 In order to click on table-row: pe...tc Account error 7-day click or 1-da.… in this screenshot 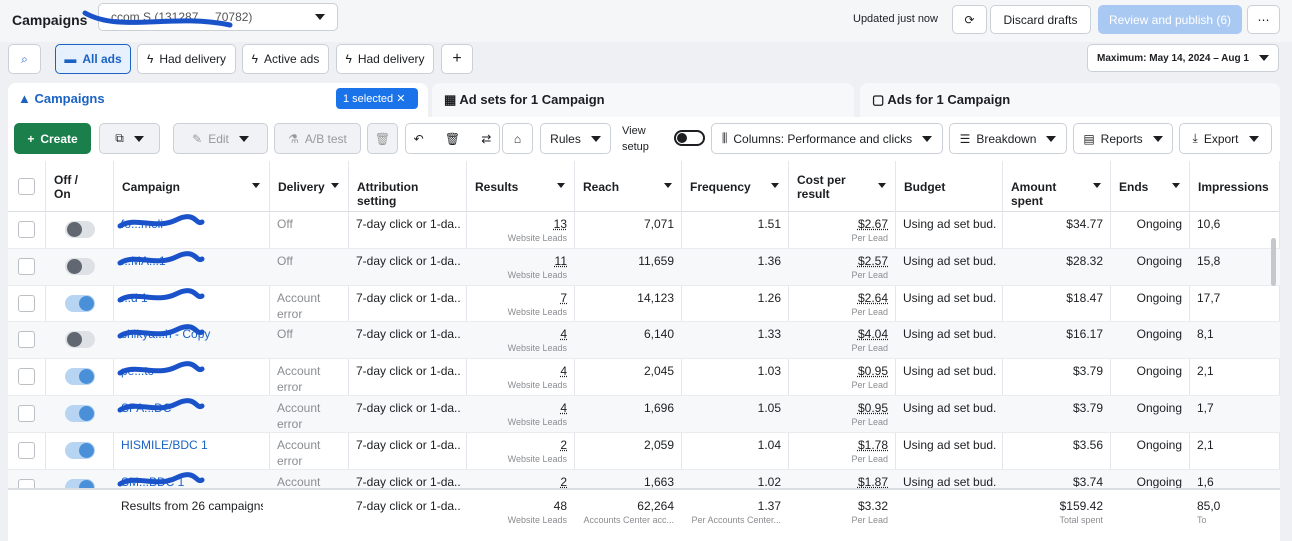, I will do `click(644, 377)`.